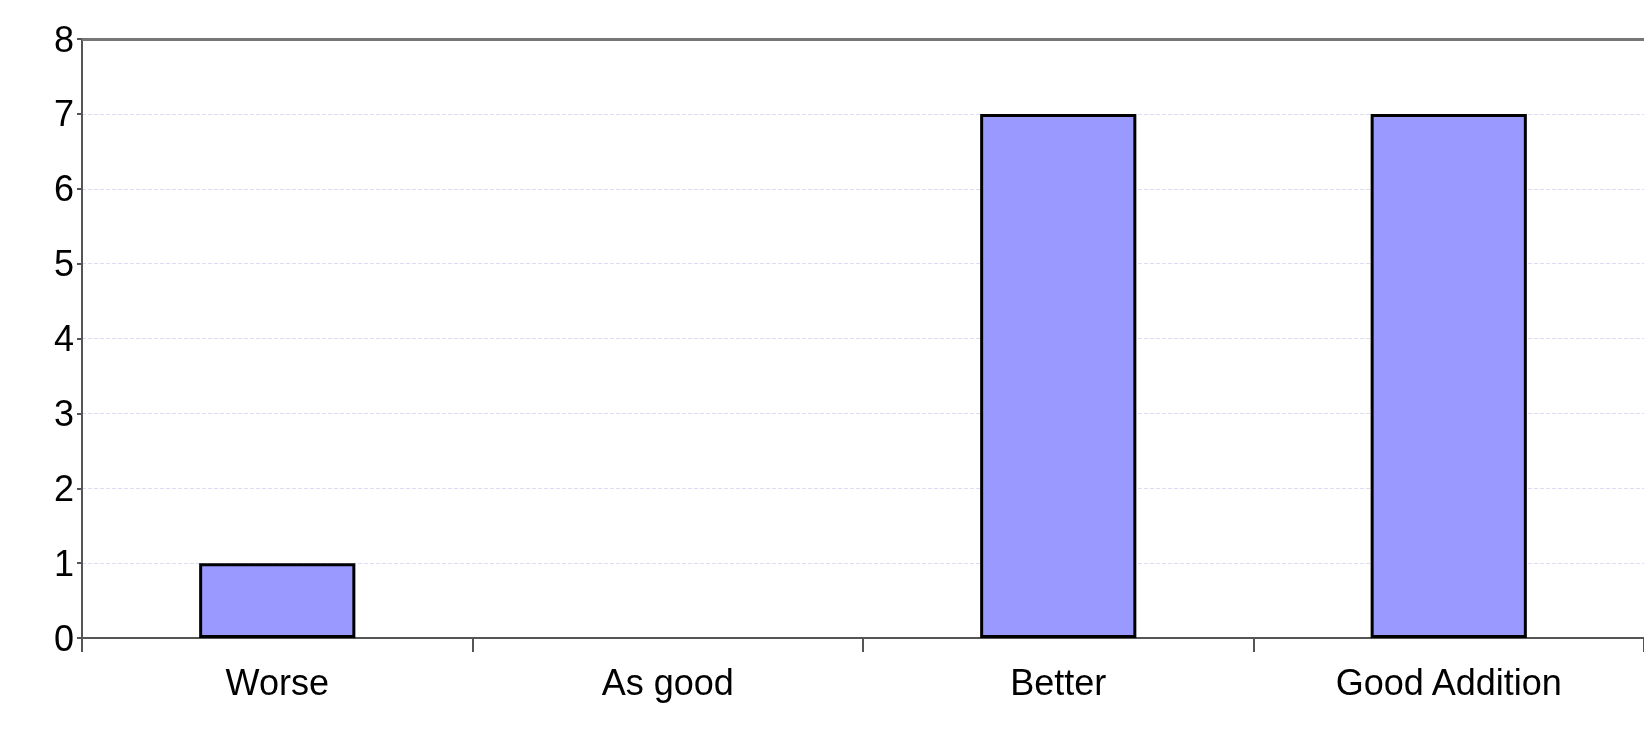 Image resolution: width=1652 pixels, height=738 pixels. Describe the element at coordinates (277, 682) in the screenshot. I see `x-tick-label: Worse` at that location.